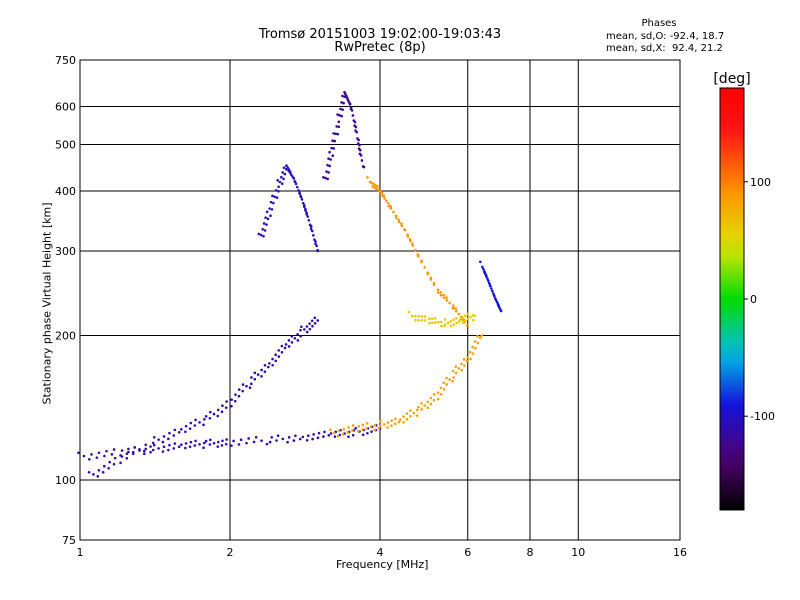 The image size is (800, 600). What do you see at coordinates (467, 552) in the screenshot?
I see `x-tick-label: 6` at bounding box center [467, 552].